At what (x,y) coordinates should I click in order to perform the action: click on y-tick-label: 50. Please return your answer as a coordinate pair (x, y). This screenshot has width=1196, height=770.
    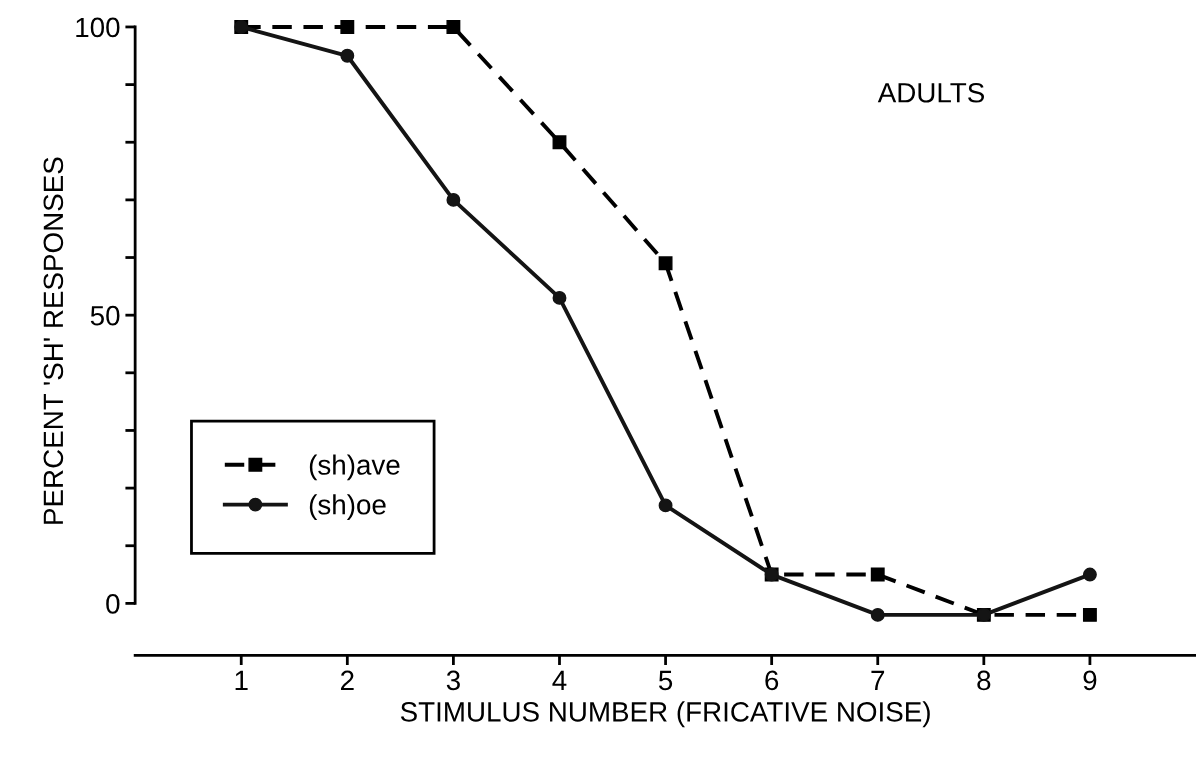
    Looking at the image, I should click on (105, 315).